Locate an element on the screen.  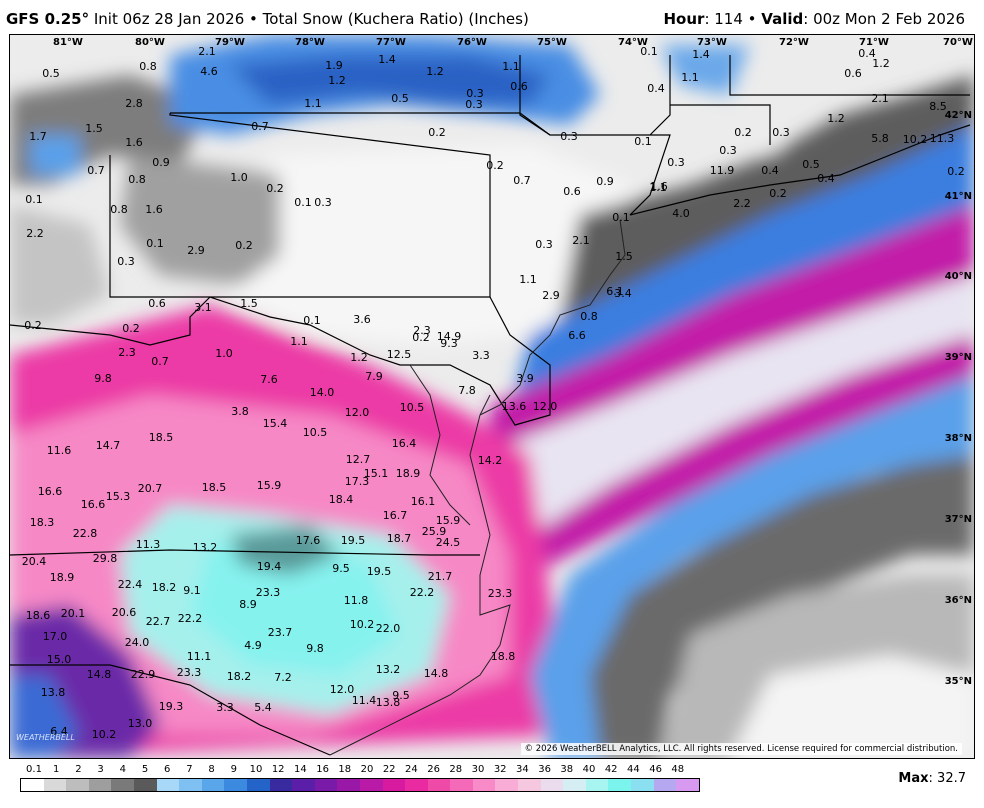
snowfall-value-label: 16.1 is located at coordinates (423, 501).